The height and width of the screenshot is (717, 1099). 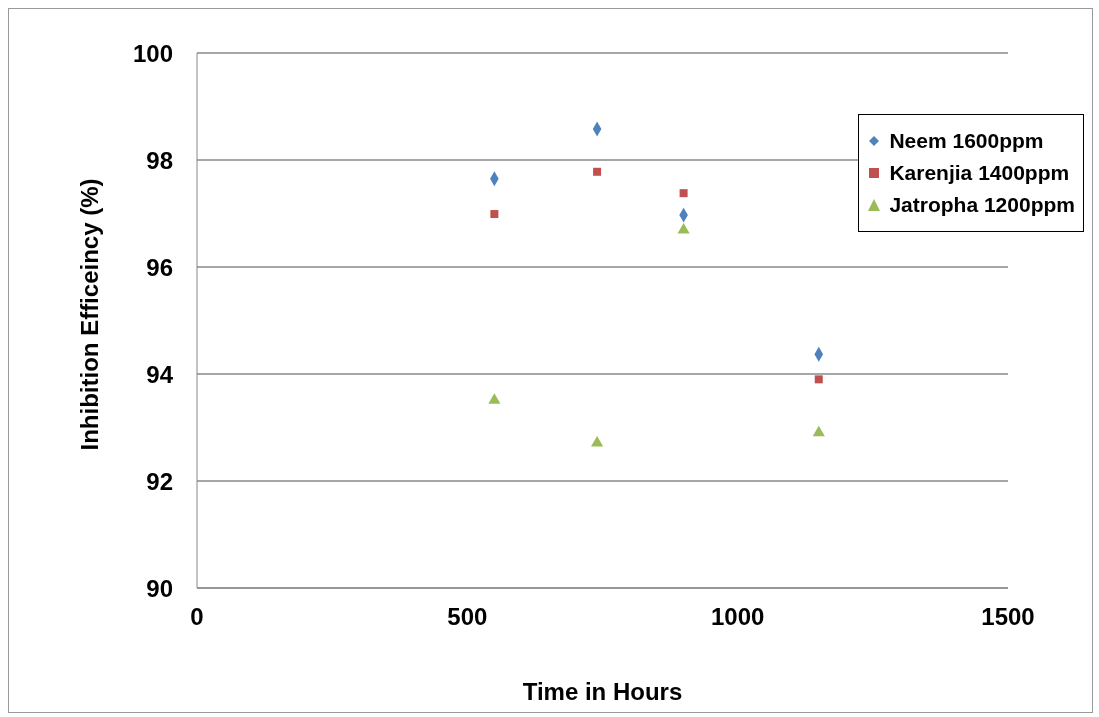 What do you see at coordinates (159, 160) in the screenshot?
I see `y-tick-label: 98` at bounding box center [159, 160].